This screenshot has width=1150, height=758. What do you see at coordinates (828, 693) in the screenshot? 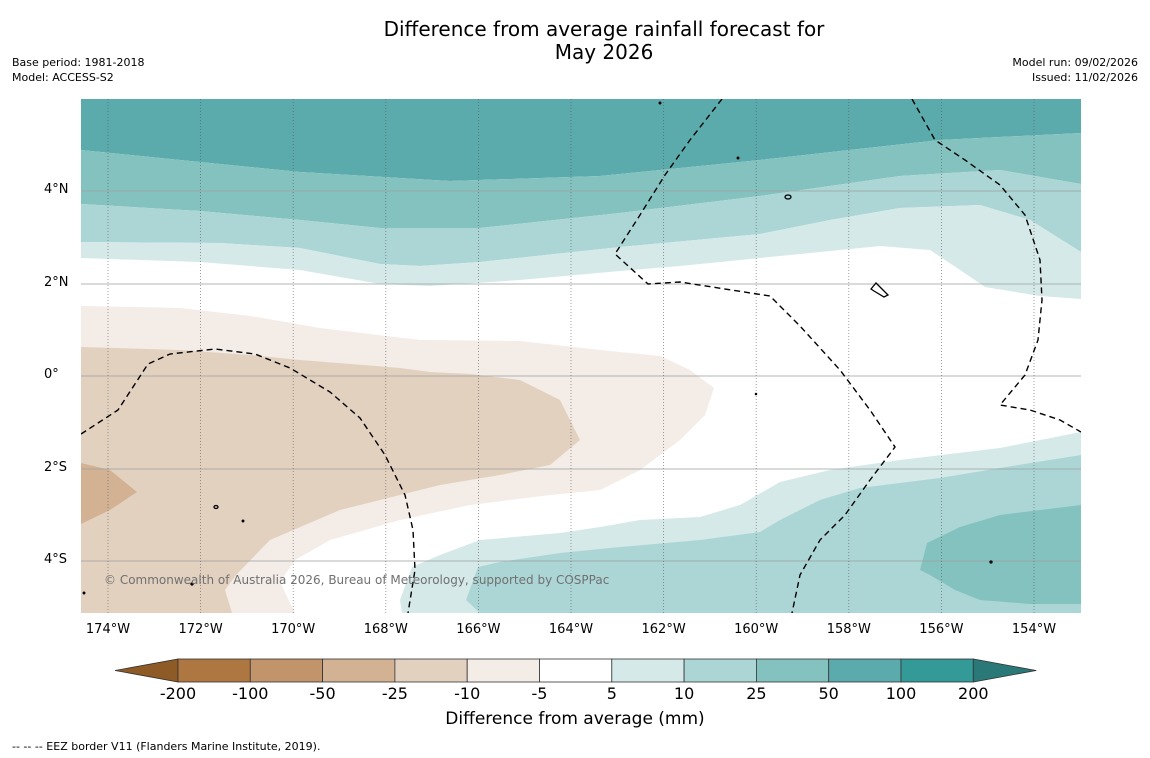
I see `colorbar-tick-label: 50` at bounding box center [828, 693].